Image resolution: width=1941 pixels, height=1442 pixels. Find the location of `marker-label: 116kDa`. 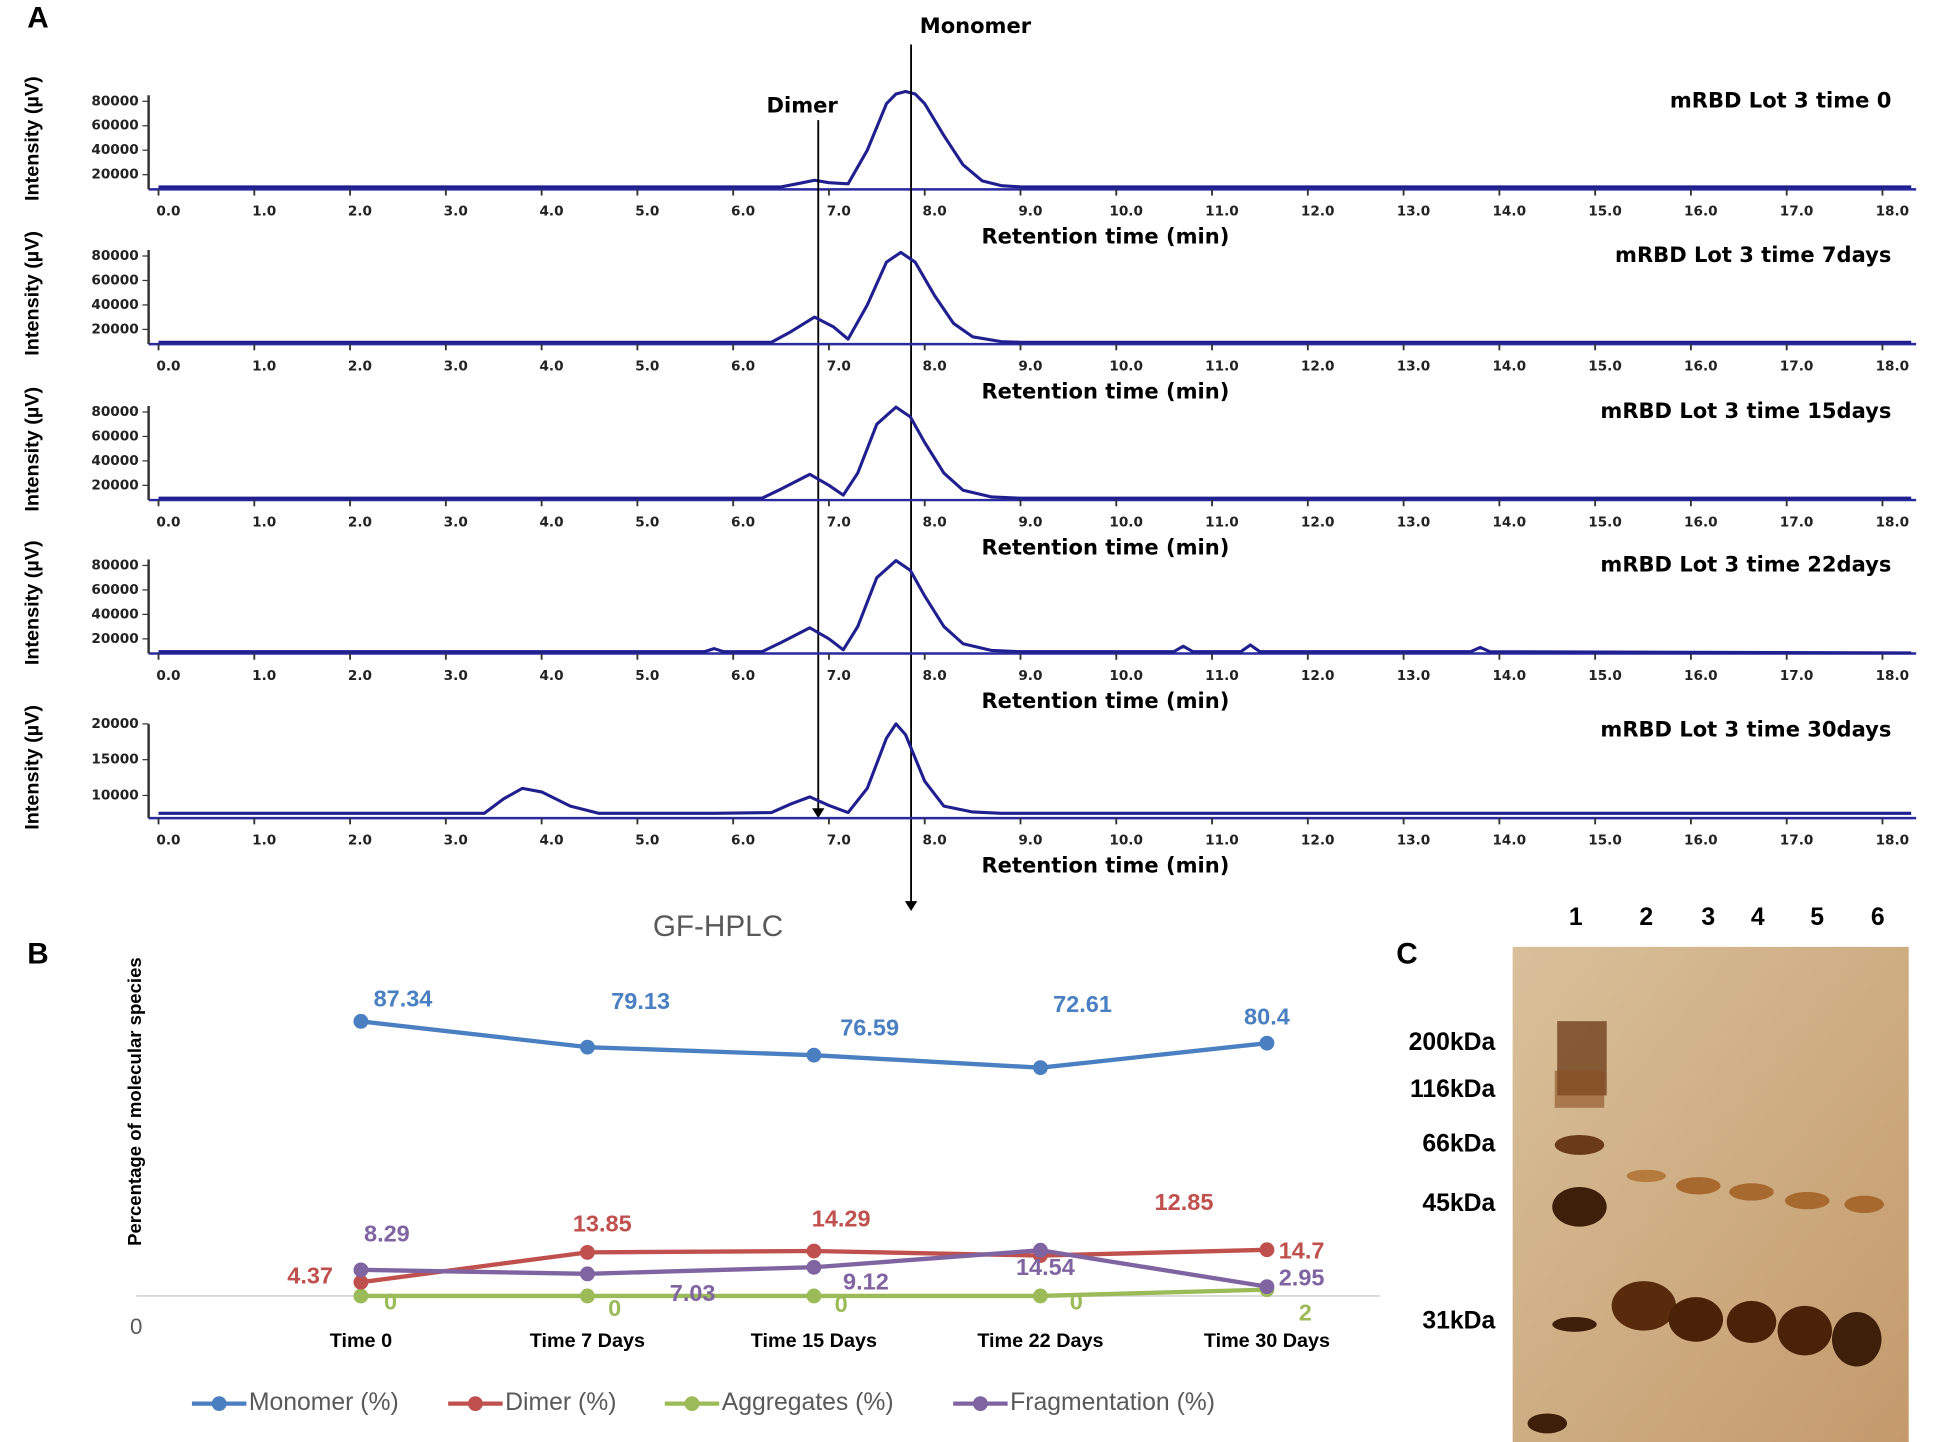

marker-label: 116kDa is located at coordinates (1453, 1089).